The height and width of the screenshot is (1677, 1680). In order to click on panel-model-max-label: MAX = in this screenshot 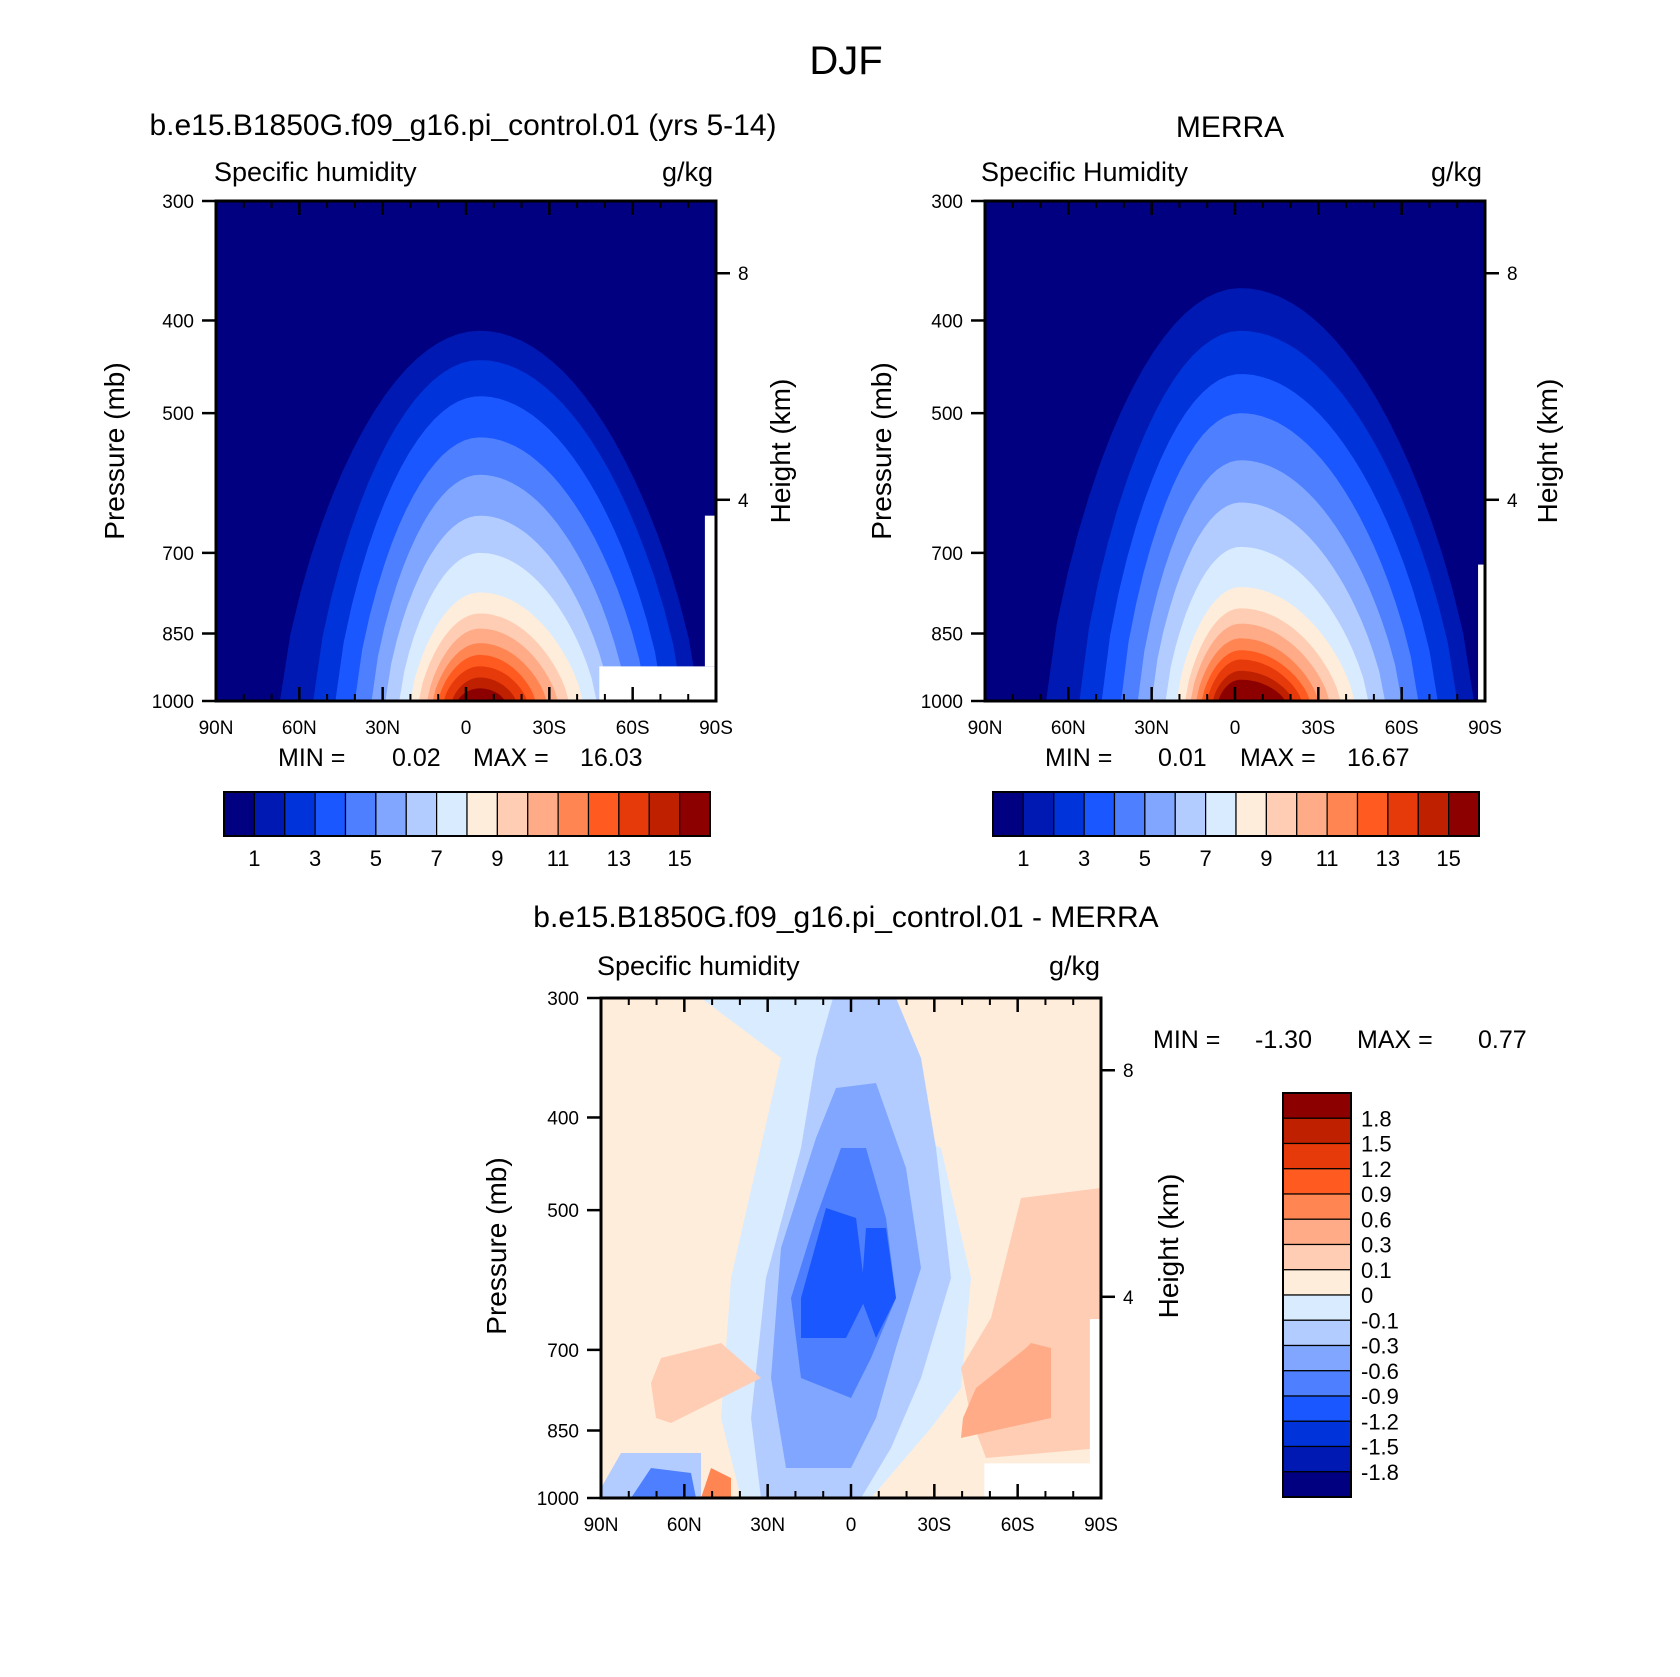, I will do `click(511, 758)`.